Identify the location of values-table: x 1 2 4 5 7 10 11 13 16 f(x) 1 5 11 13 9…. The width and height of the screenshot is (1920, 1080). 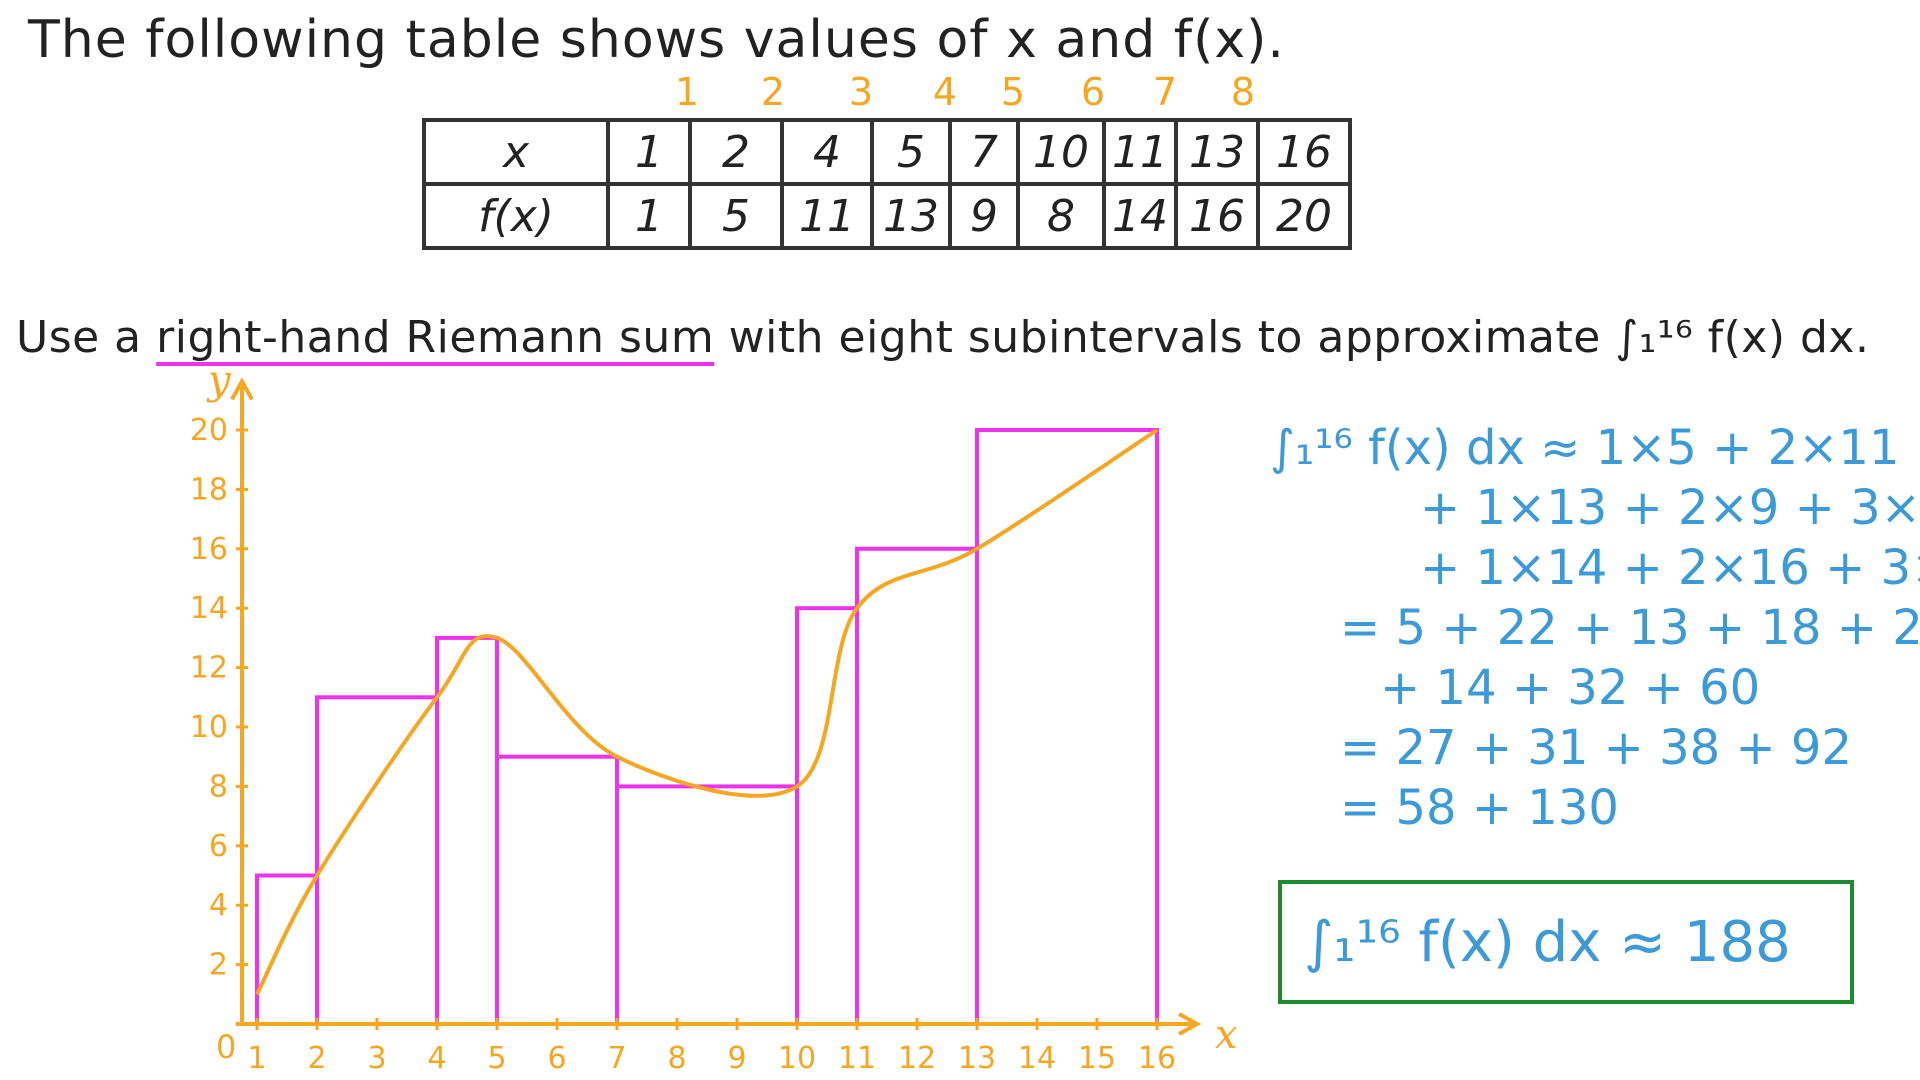
(887, 184).